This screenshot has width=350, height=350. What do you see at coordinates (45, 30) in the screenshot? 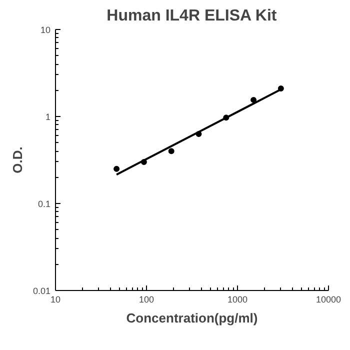
I see `y-tick-label: 10` at bounding box center [45, 30].